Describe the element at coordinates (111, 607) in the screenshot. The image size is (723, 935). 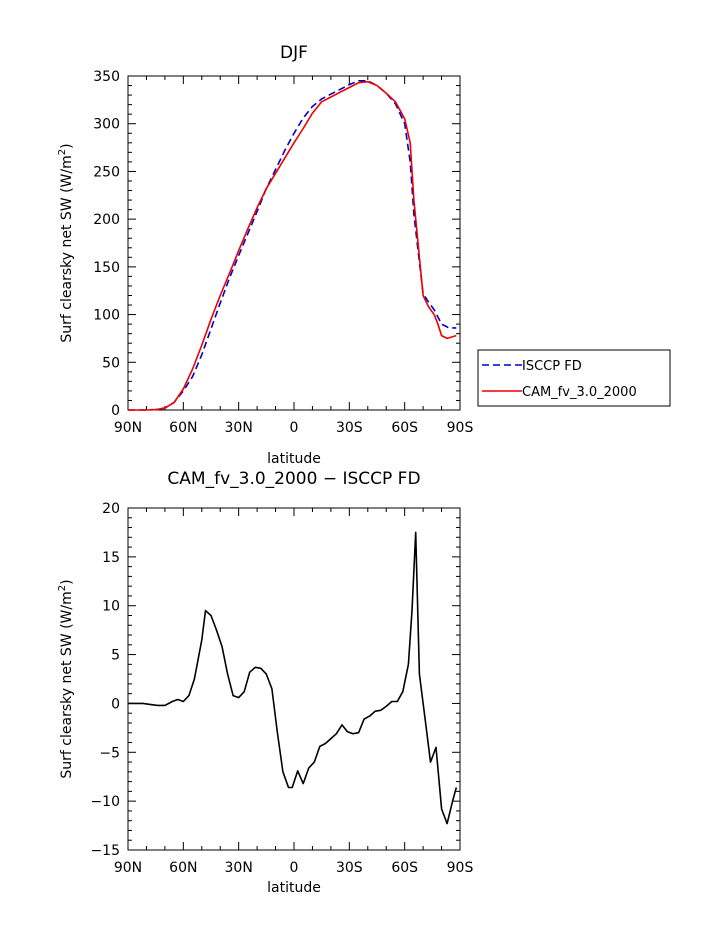
I see `y-tick-label: 10` at that location.